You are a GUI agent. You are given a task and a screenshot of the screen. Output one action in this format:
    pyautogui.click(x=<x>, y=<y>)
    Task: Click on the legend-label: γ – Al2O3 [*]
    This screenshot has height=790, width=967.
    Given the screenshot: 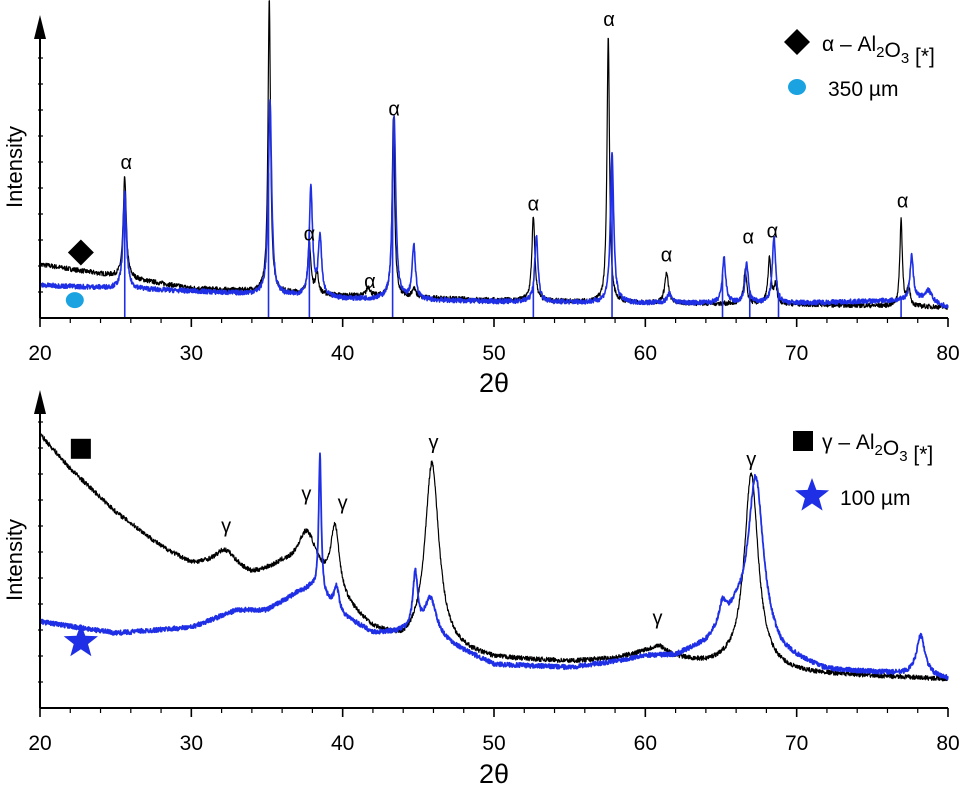 What is the action you would take?
    pyautogui.click(x=877, y=448)
    